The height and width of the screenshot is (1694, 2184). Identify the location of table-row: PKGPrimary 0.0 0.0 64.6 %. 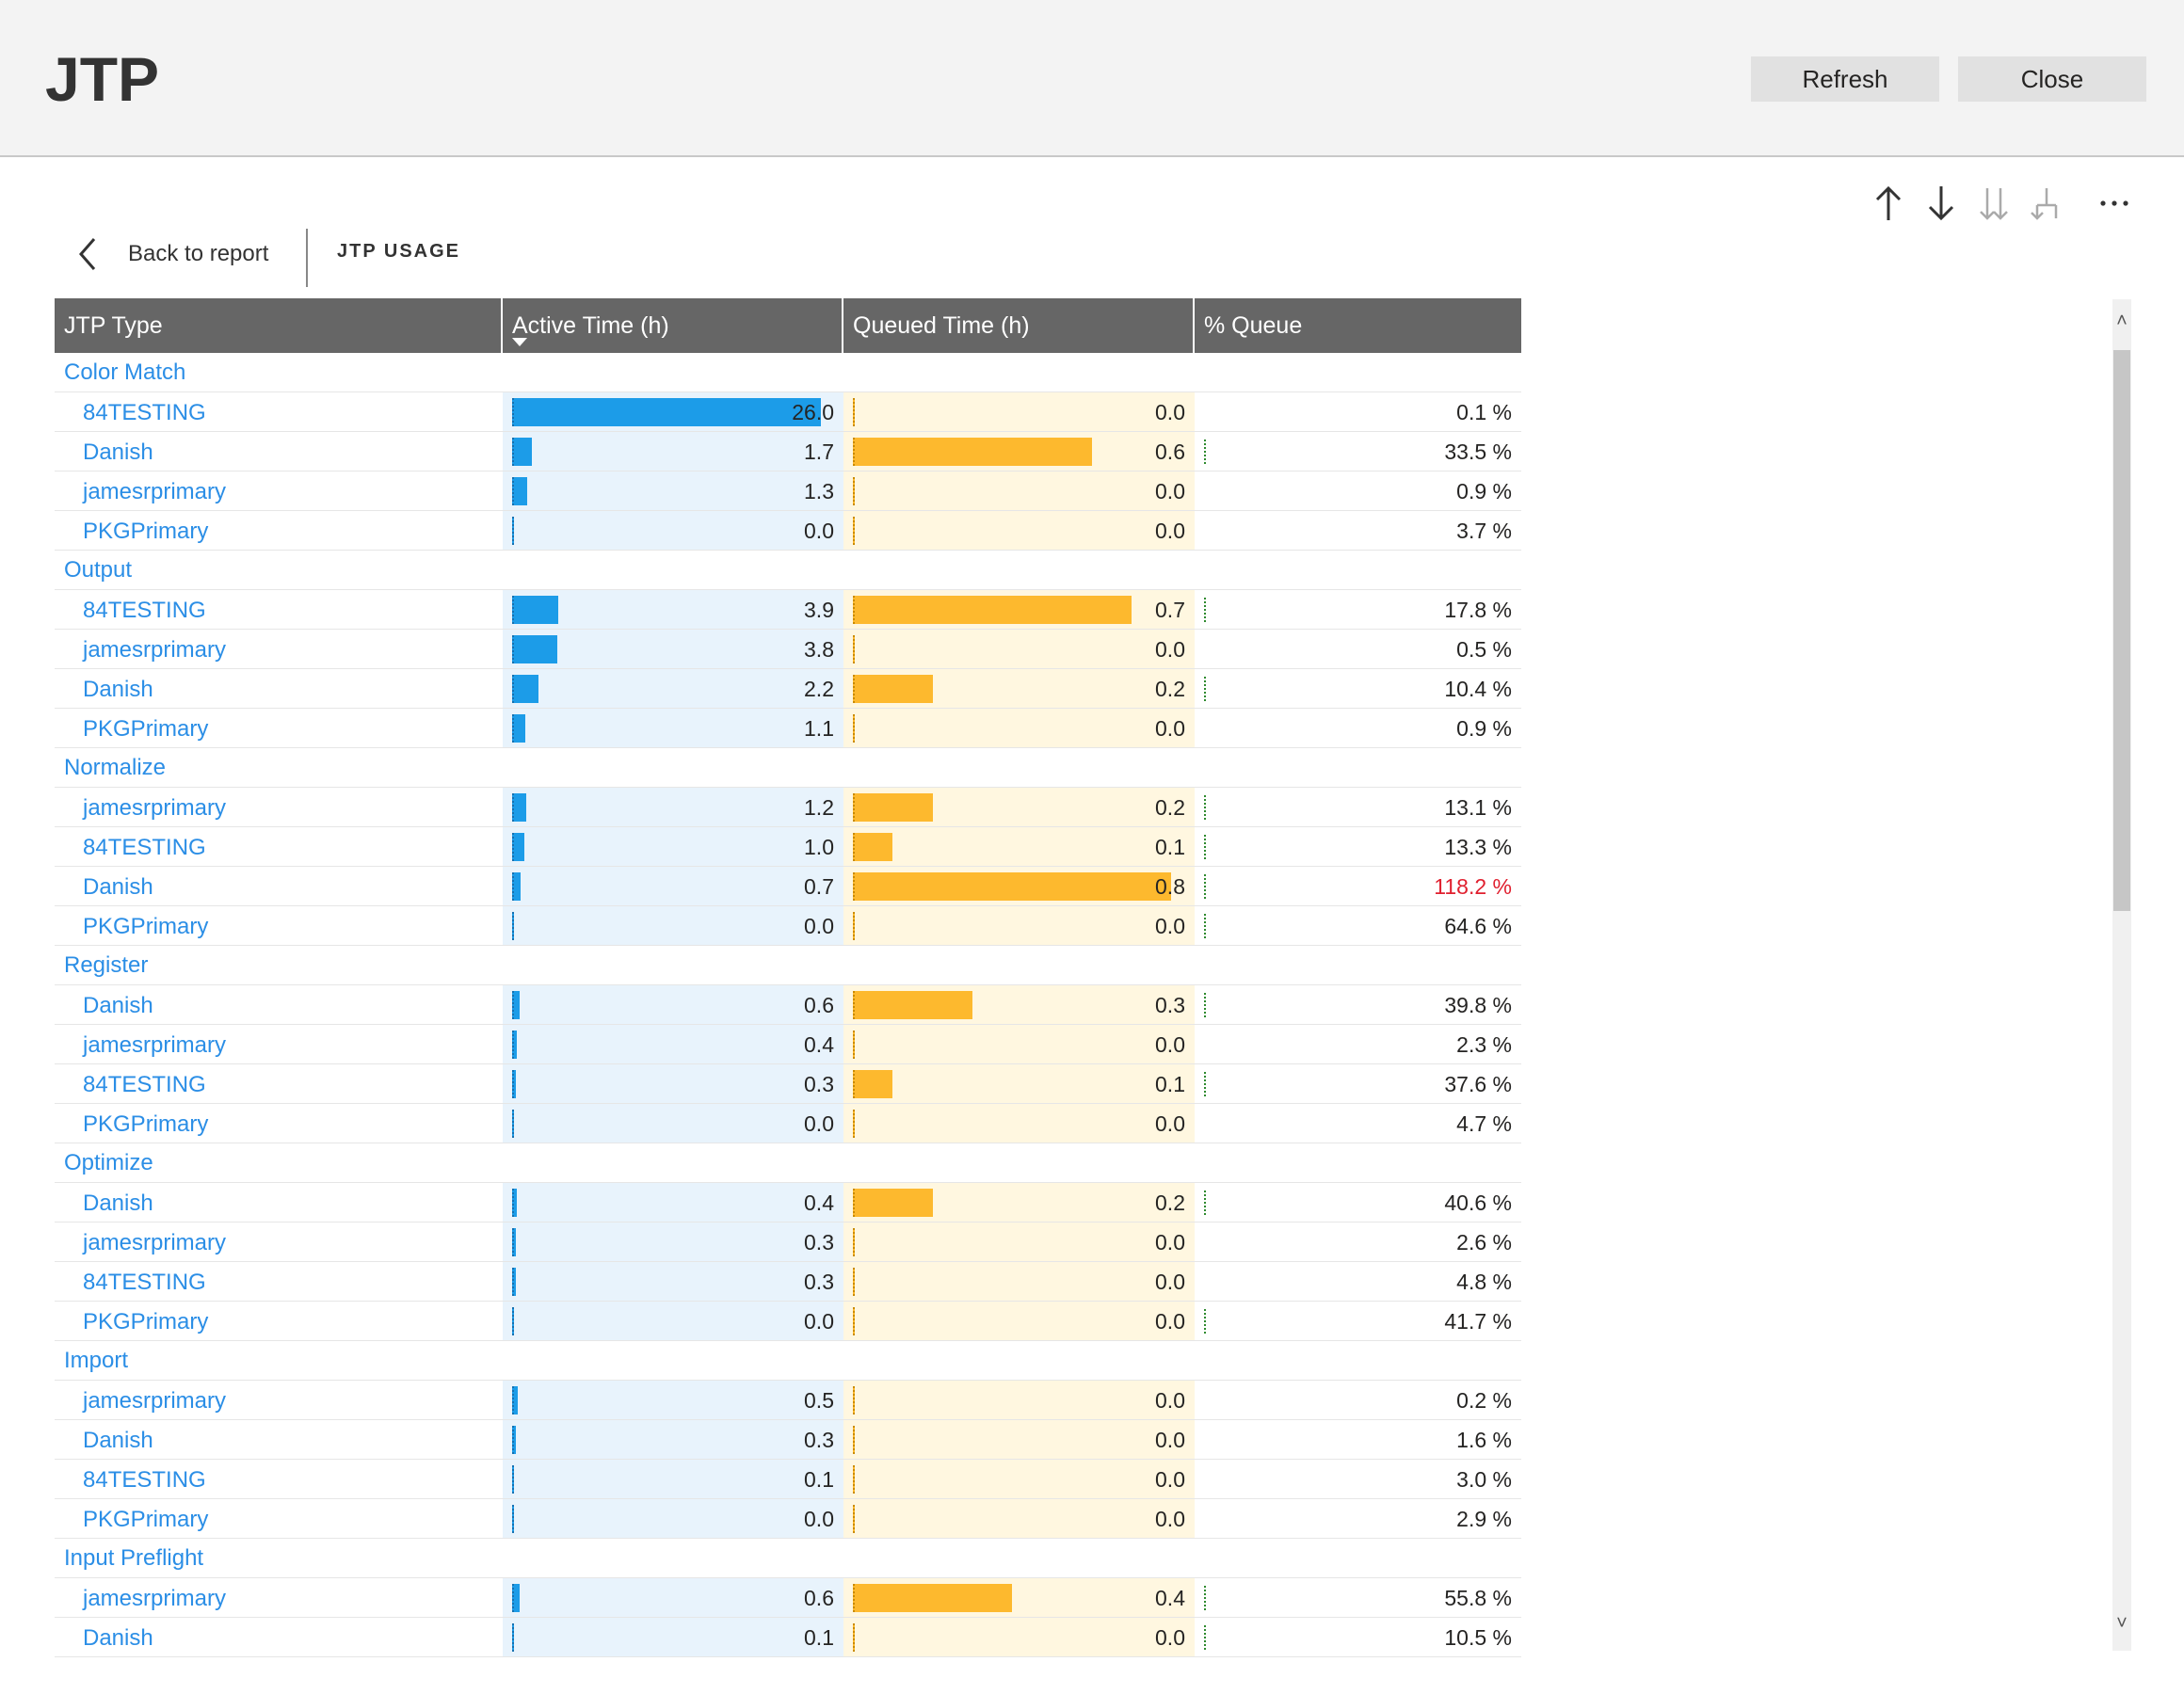
(788, 926).